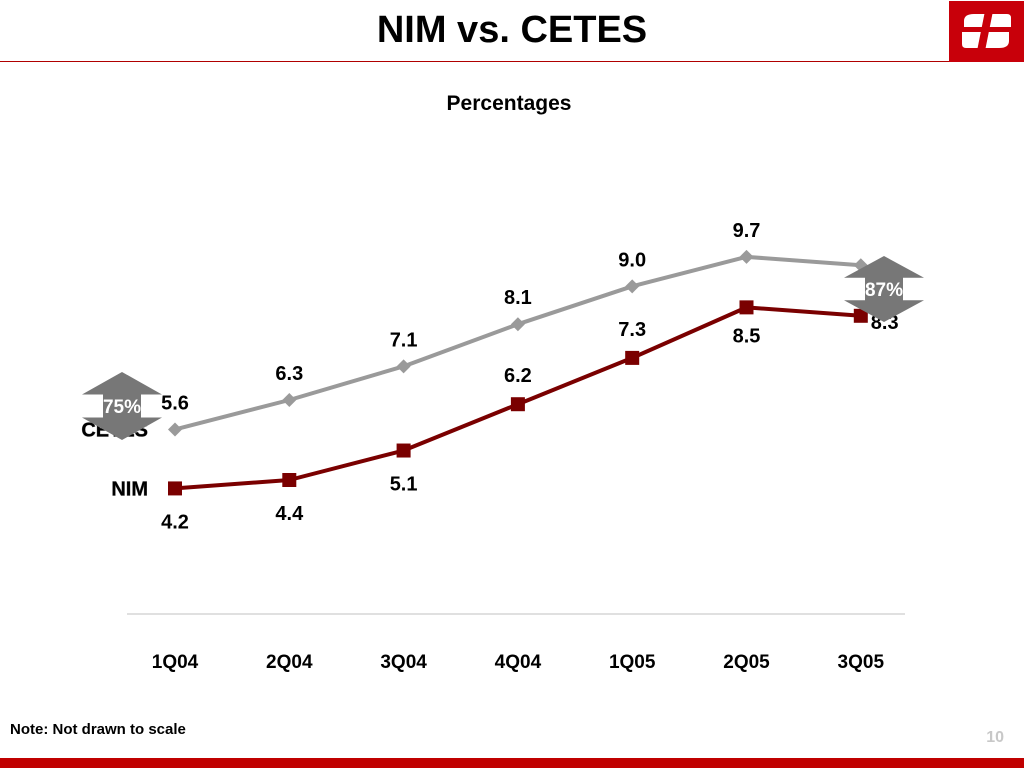 The image size is (1024, 768). What do you see at coordinates (289, 374) in the screenshot?
I see `cetes-data-label: 6.3` at bounding box center [289, 374].